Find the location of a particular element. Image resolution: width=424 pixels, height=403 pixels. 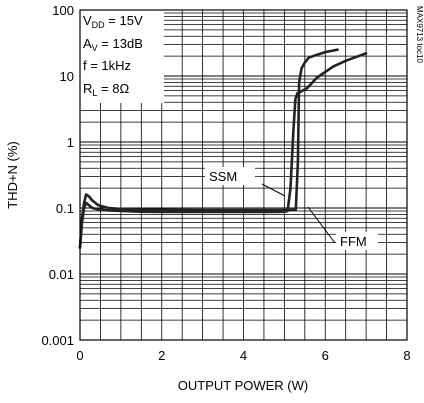

x-tick-label: 2 is located at coordinates (161, 355).